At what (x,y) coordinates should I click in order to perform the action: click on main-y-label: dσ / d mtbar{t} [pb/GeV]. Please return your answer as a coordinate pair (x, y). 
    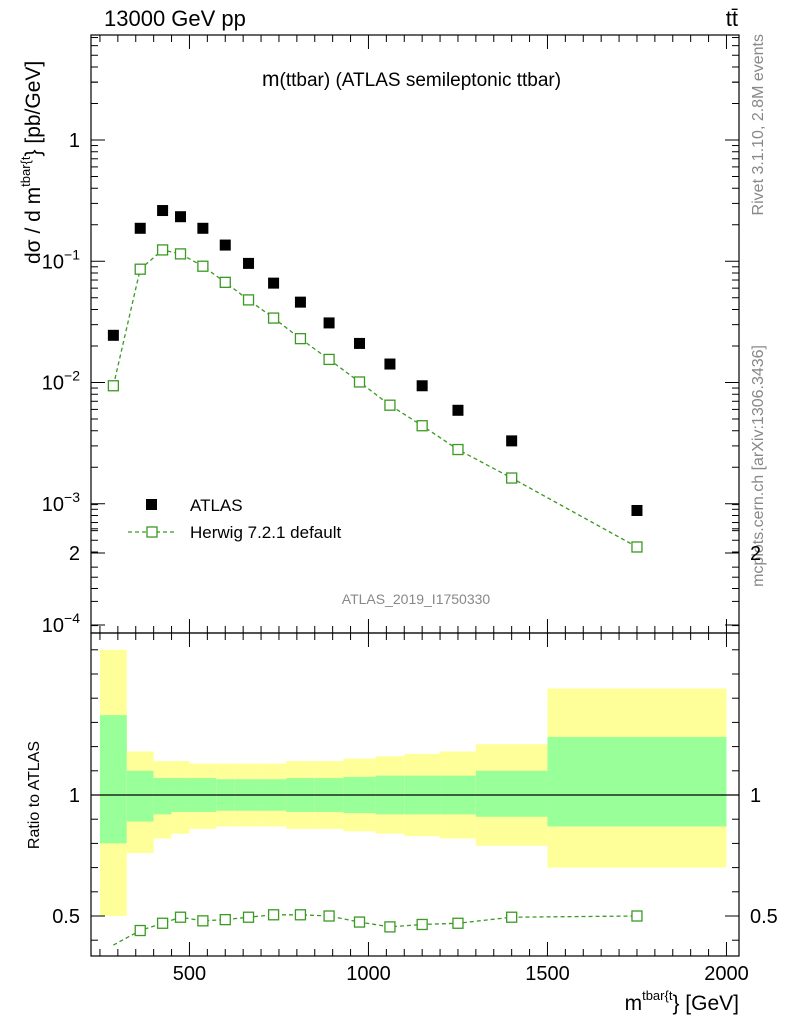
    Looking at the image, I should click on (31, 162).